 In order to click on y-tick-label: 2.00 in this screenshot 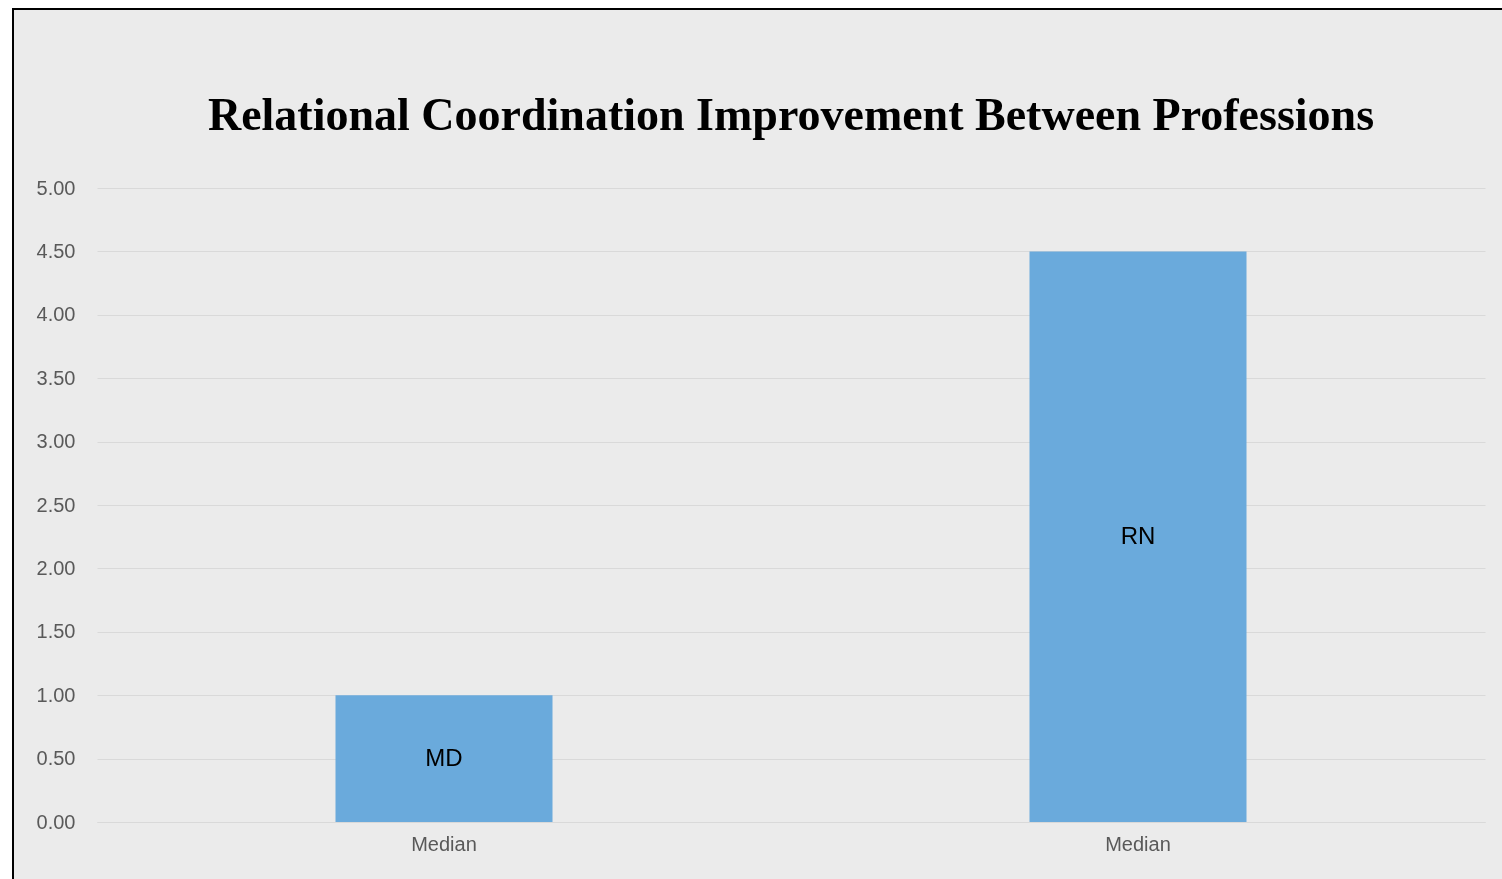, I will do `click(56, 567)`.